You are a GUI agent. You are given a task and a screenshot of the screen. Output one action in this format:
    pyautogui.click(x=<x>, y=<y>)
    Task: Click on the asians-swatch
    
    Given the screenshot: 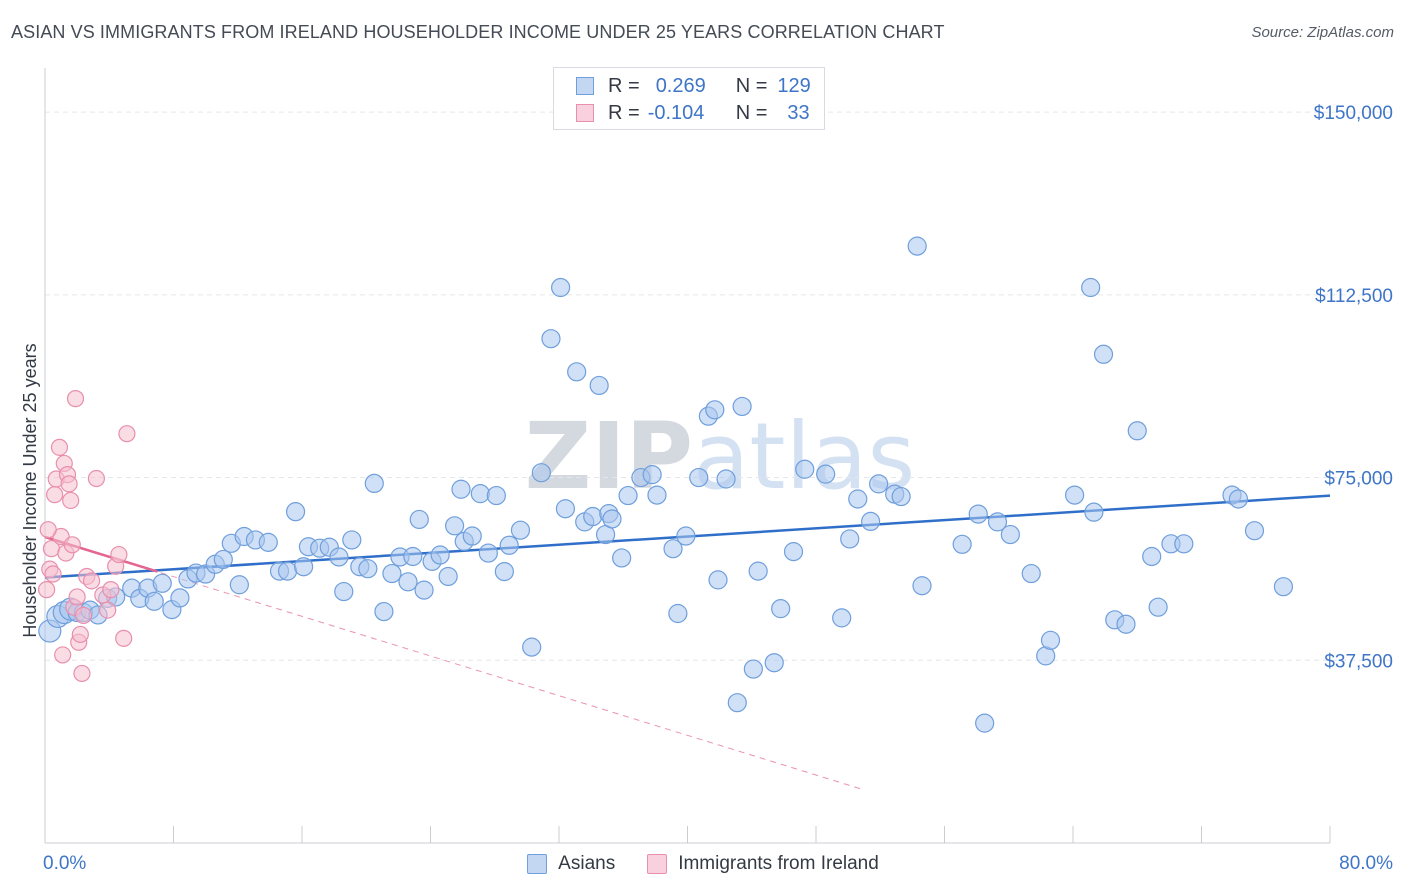 What is the action you would take?
    pyautogui.click(x=585, y=86)
    